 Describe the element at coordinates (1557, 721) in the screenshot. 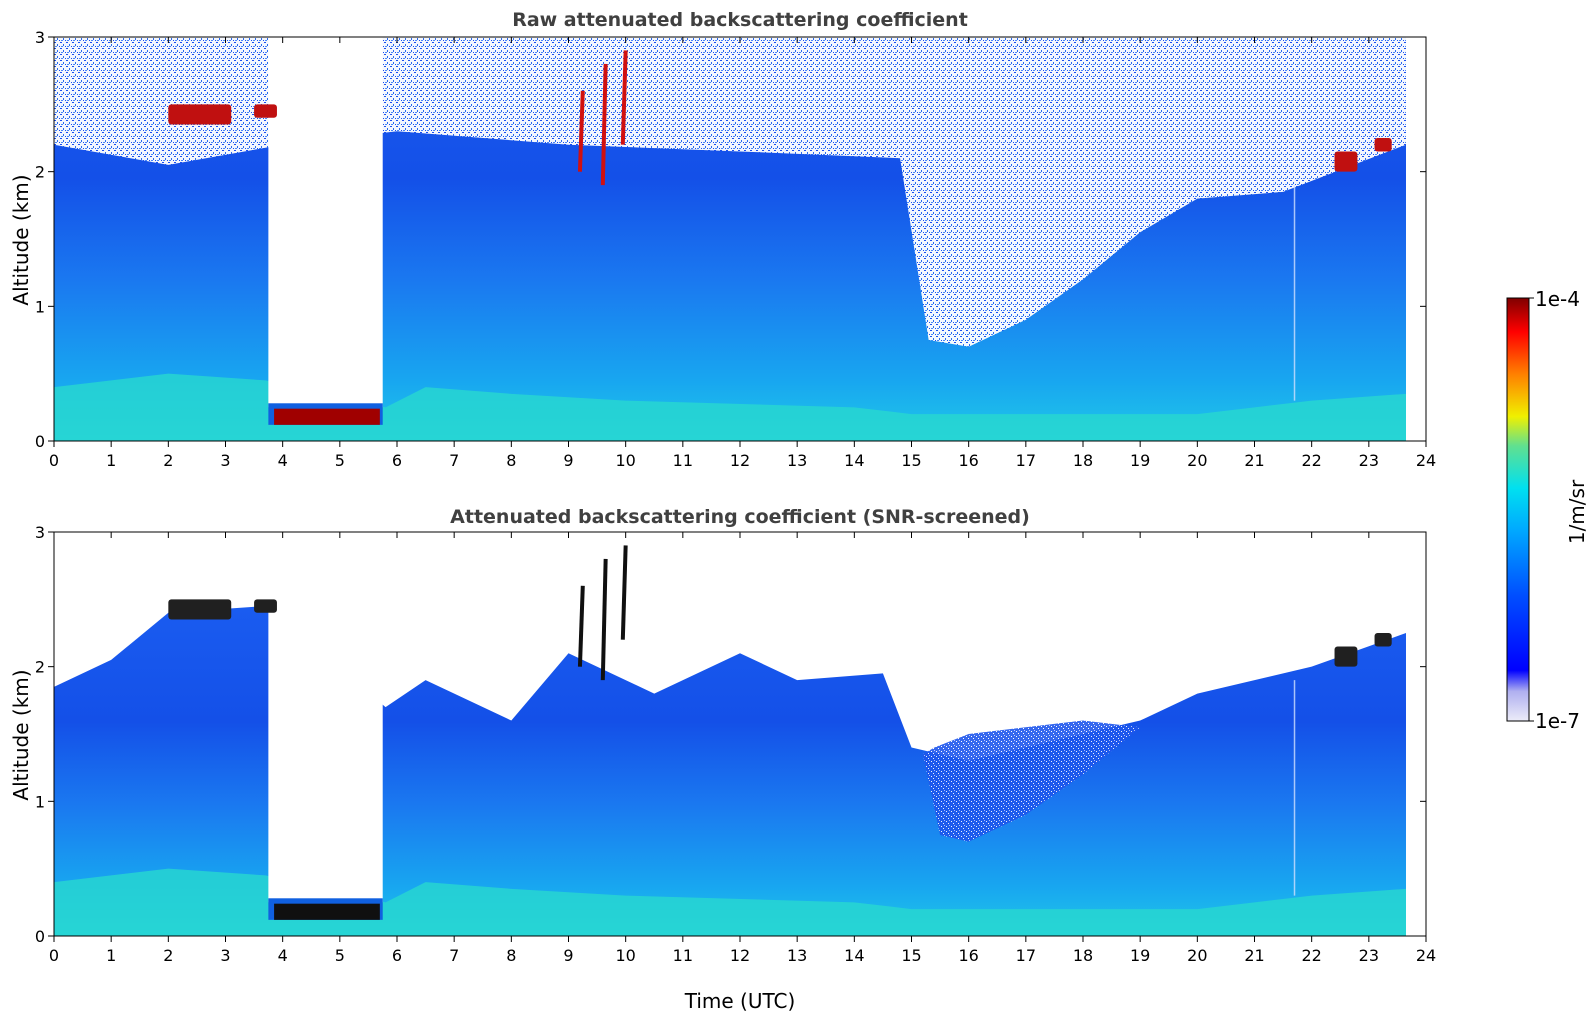

I see `colorbar-min-label: 1e-7` at that location.